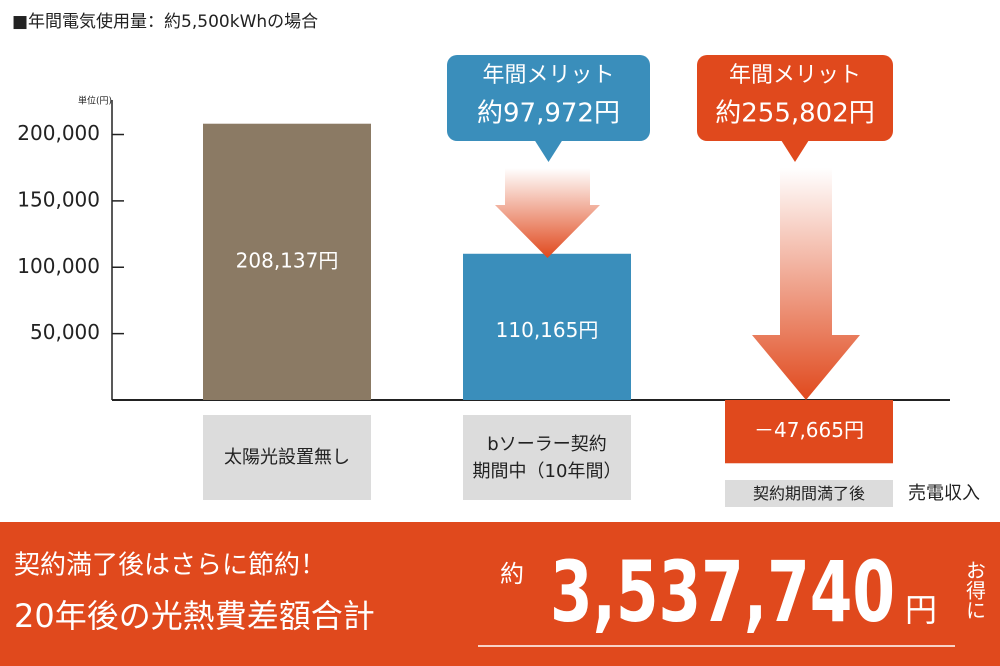 This screenshot has width=1000, height=666. I want to click on callout-label: 約255,802円, so click(795, 114).